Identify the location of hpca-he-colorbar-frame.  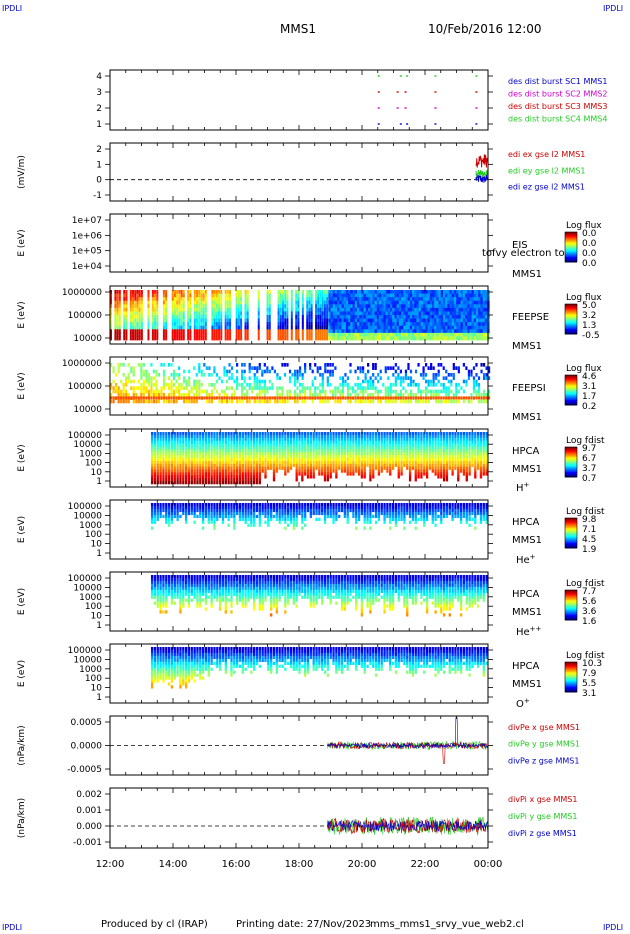
(571, 533).